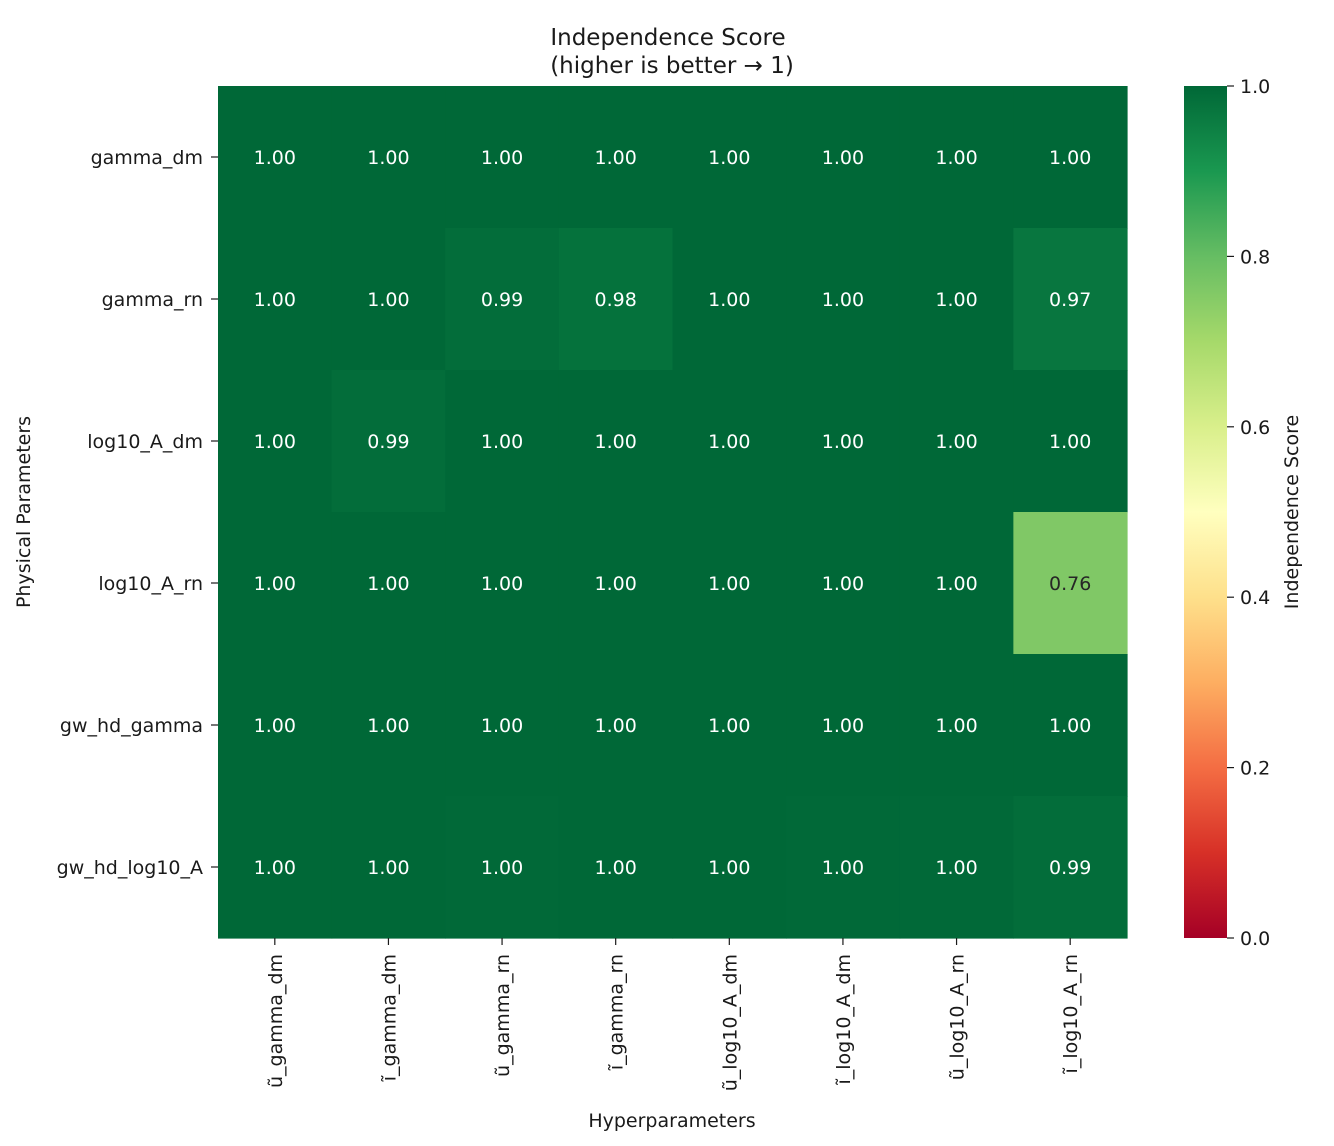 The width and height of the screenshot is (1334, 1146). I want to click on x-tick-label: ĩ_log10_A_rn, so click(1071, 1014).